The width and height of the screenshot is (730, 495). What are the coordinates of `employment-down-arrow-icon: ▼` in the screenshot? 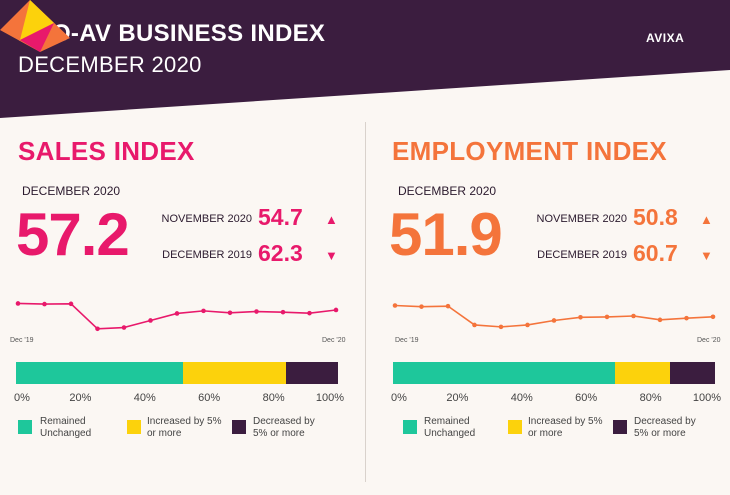 It's located at (706, 255).